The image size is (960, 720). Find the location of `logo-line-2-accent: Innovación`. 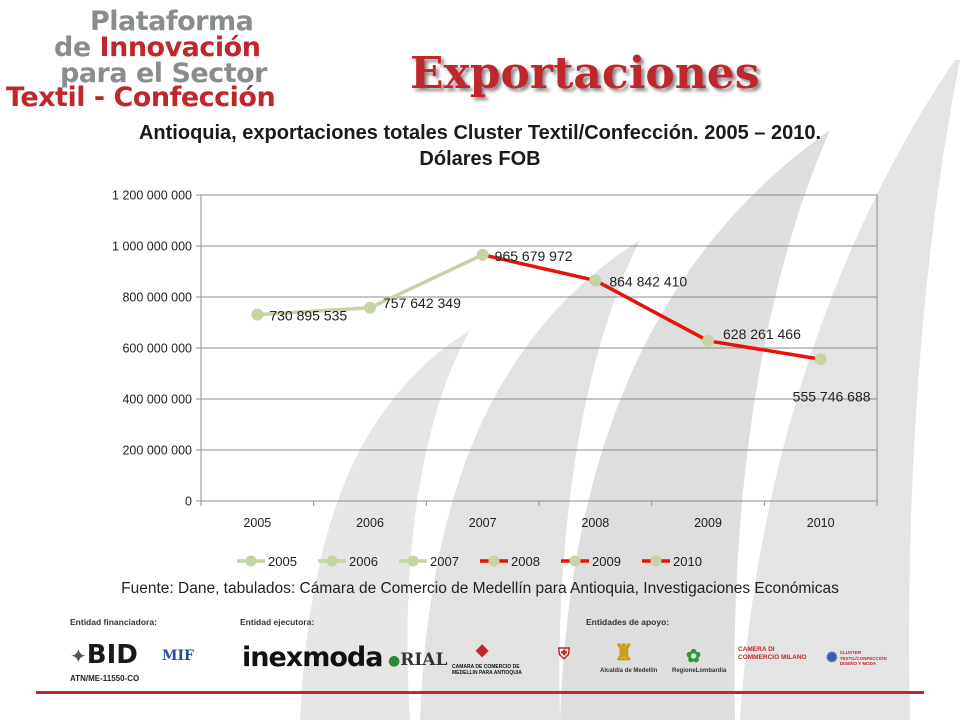

logo-line-2-accent: Innovación is located at coordinates (180, 47).